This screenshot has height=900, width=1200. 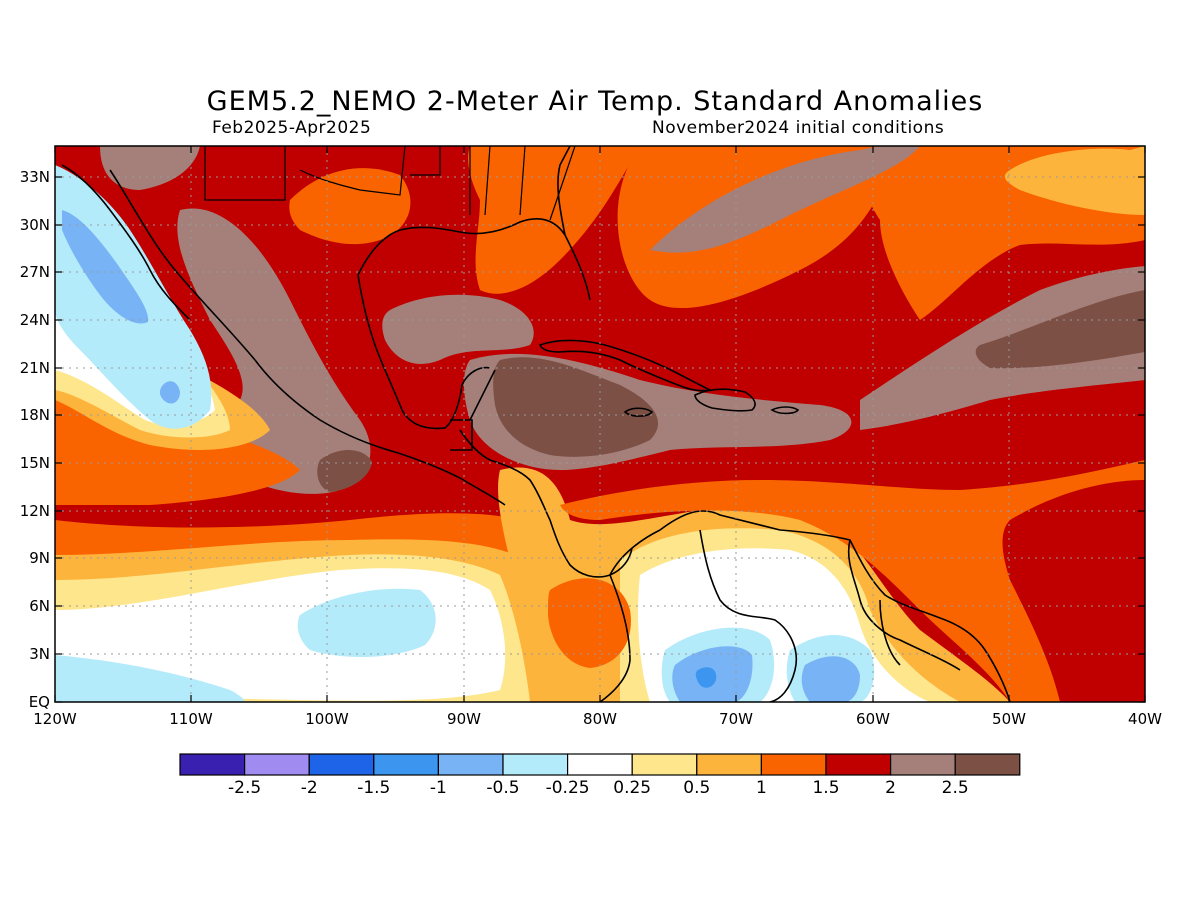 What do you see at coordinates (105, 267) in the screenshot?
I see `pacific-blue-west` at bounding box center [105, 267].